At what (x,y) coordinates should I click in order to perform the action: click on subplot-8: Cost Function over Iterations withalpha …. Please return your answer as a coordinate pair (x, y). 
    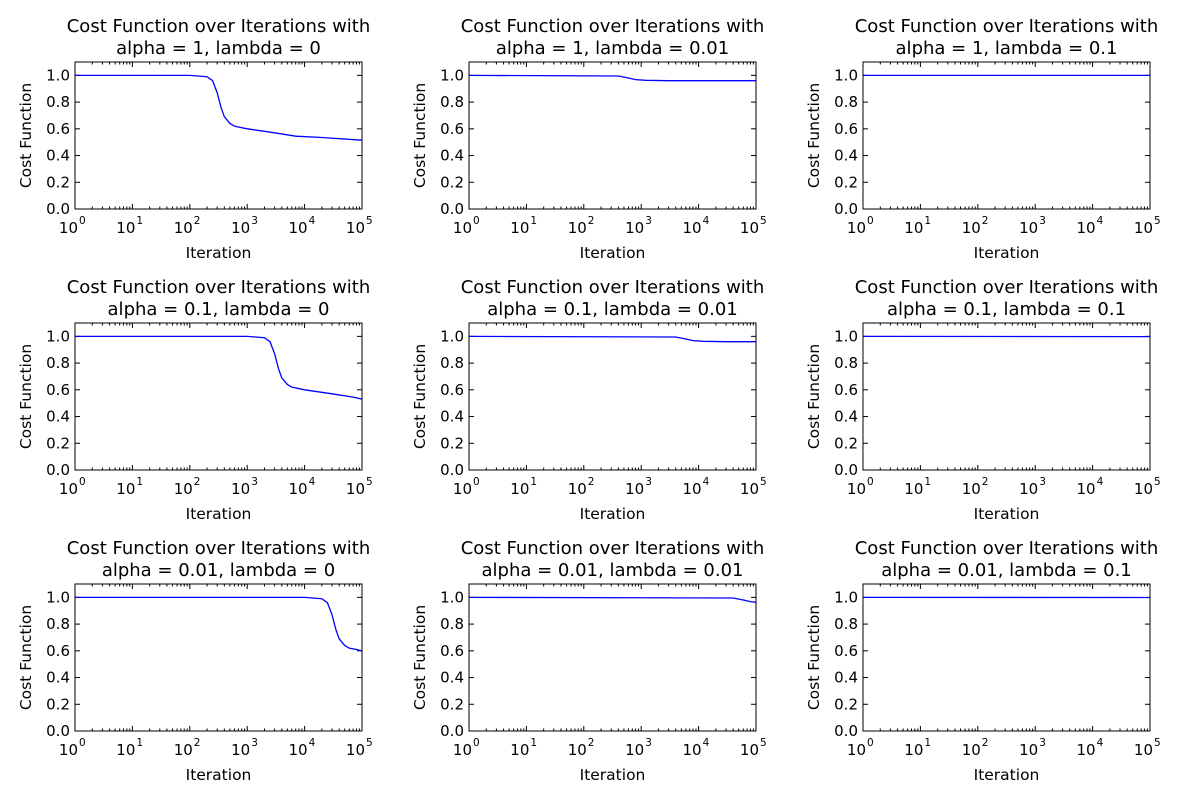
    Looking at the image, I should click on (589, 661).